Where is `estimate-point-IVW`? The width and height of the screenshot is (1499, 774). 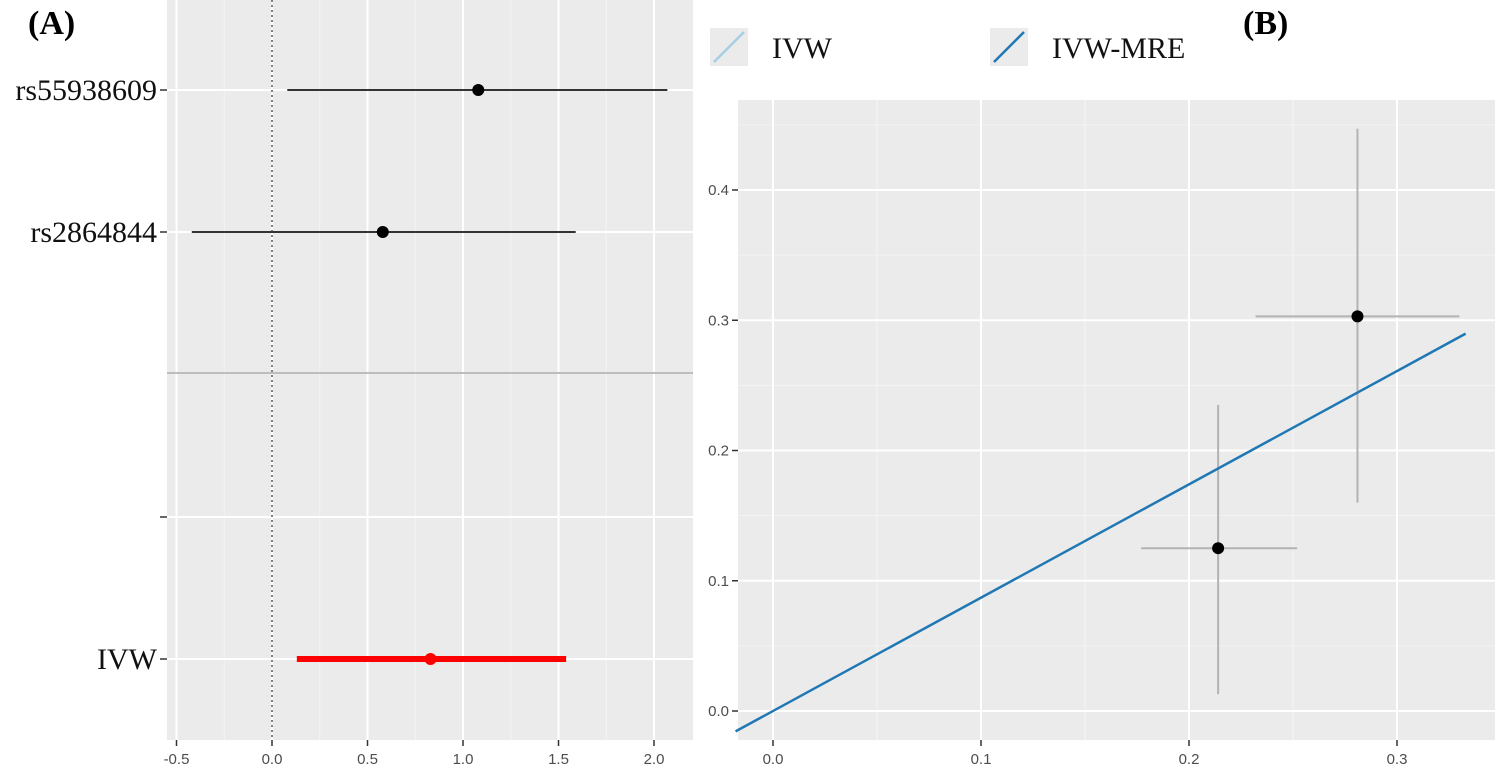
estimate-point-IVW is located at coordinates (430, 659).